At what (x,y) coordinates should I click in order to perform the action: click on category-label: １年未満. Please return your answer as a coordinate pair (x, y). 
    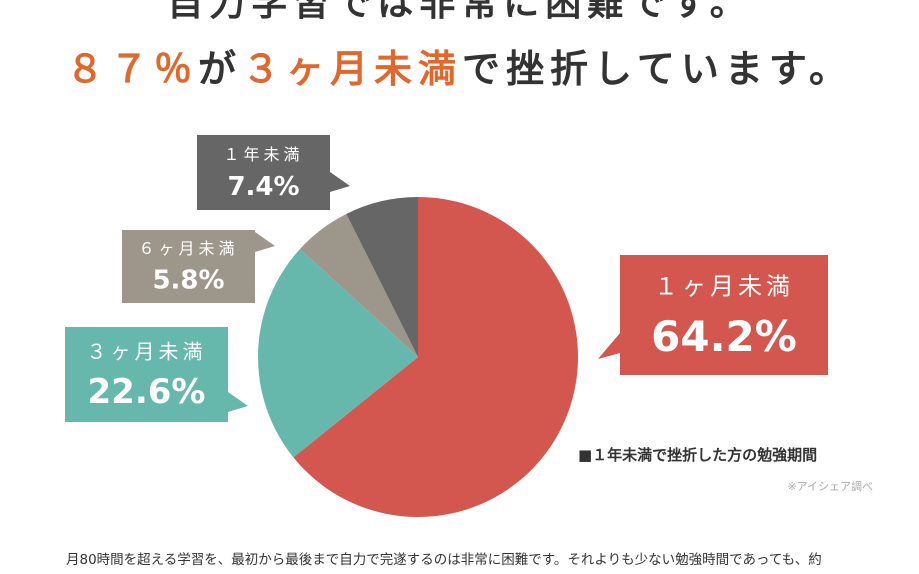
    Looking at the image, I should click on (263, 154).